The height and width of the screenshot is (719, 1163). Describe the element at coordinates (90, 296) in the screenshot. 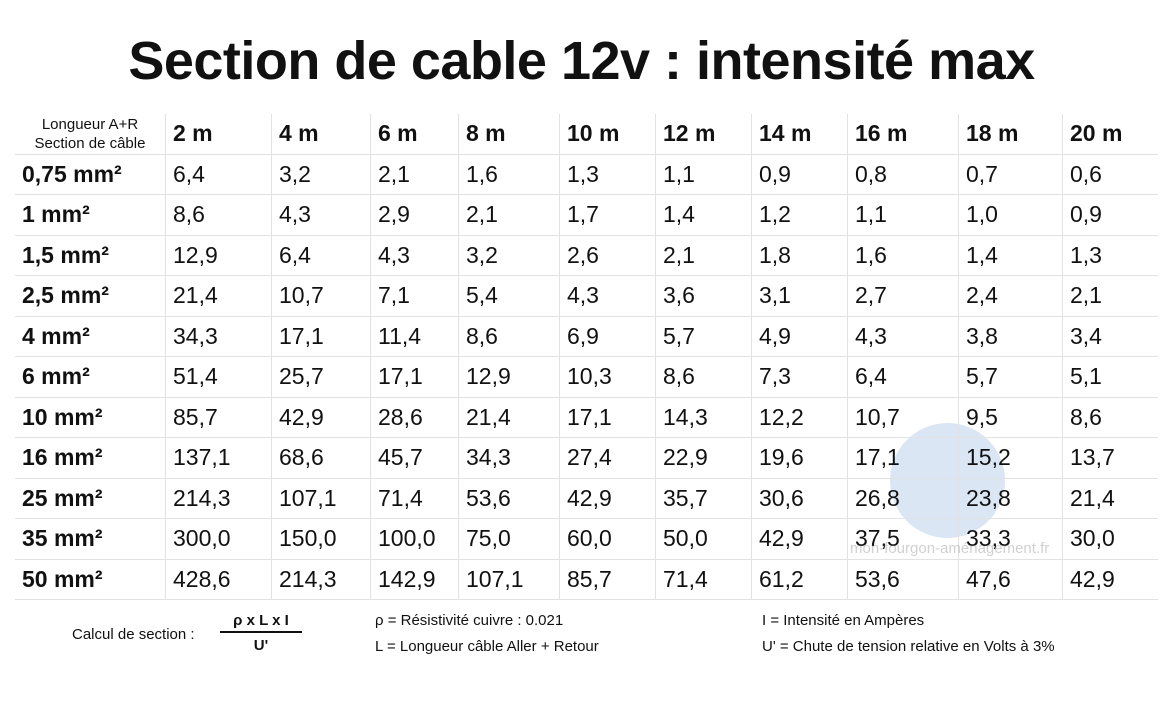

I see `row-label: 2,5 mm²` at that location.